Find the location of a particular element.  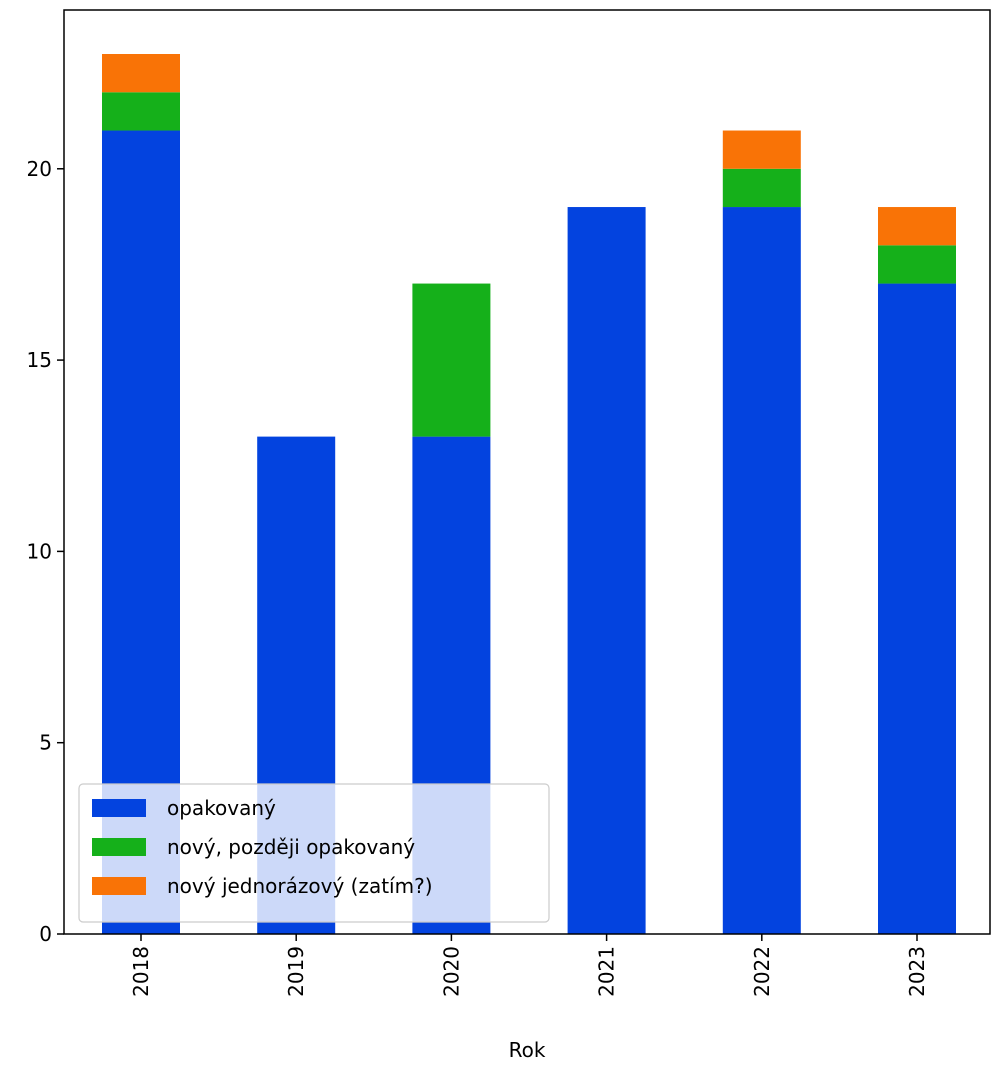

y-axis: 0 5 10 15 20 is located at coordinates (45, 551).